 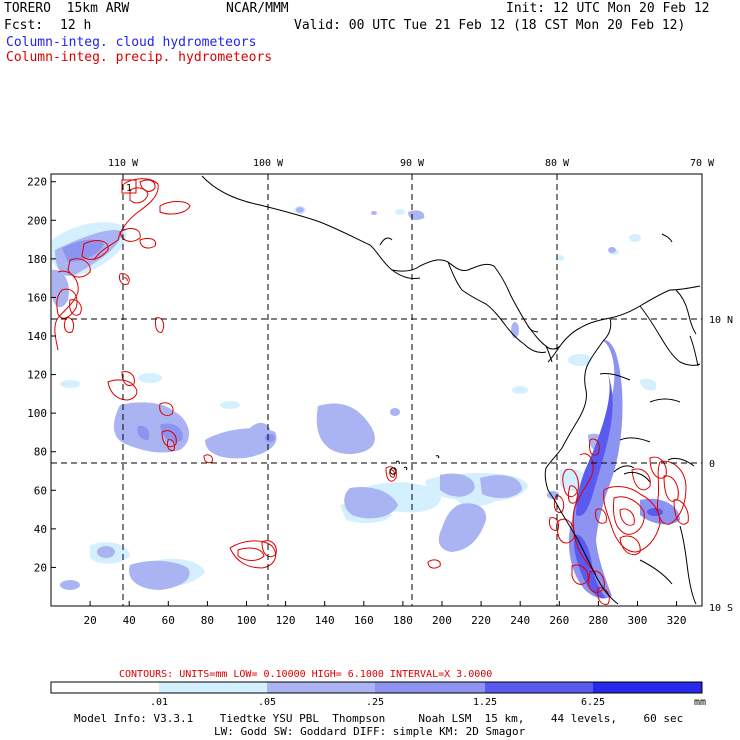 What do you see at coordinates (403, 620) in the screenshot?
I see `x-tick-label: 180` at bounding box center [403, 620].